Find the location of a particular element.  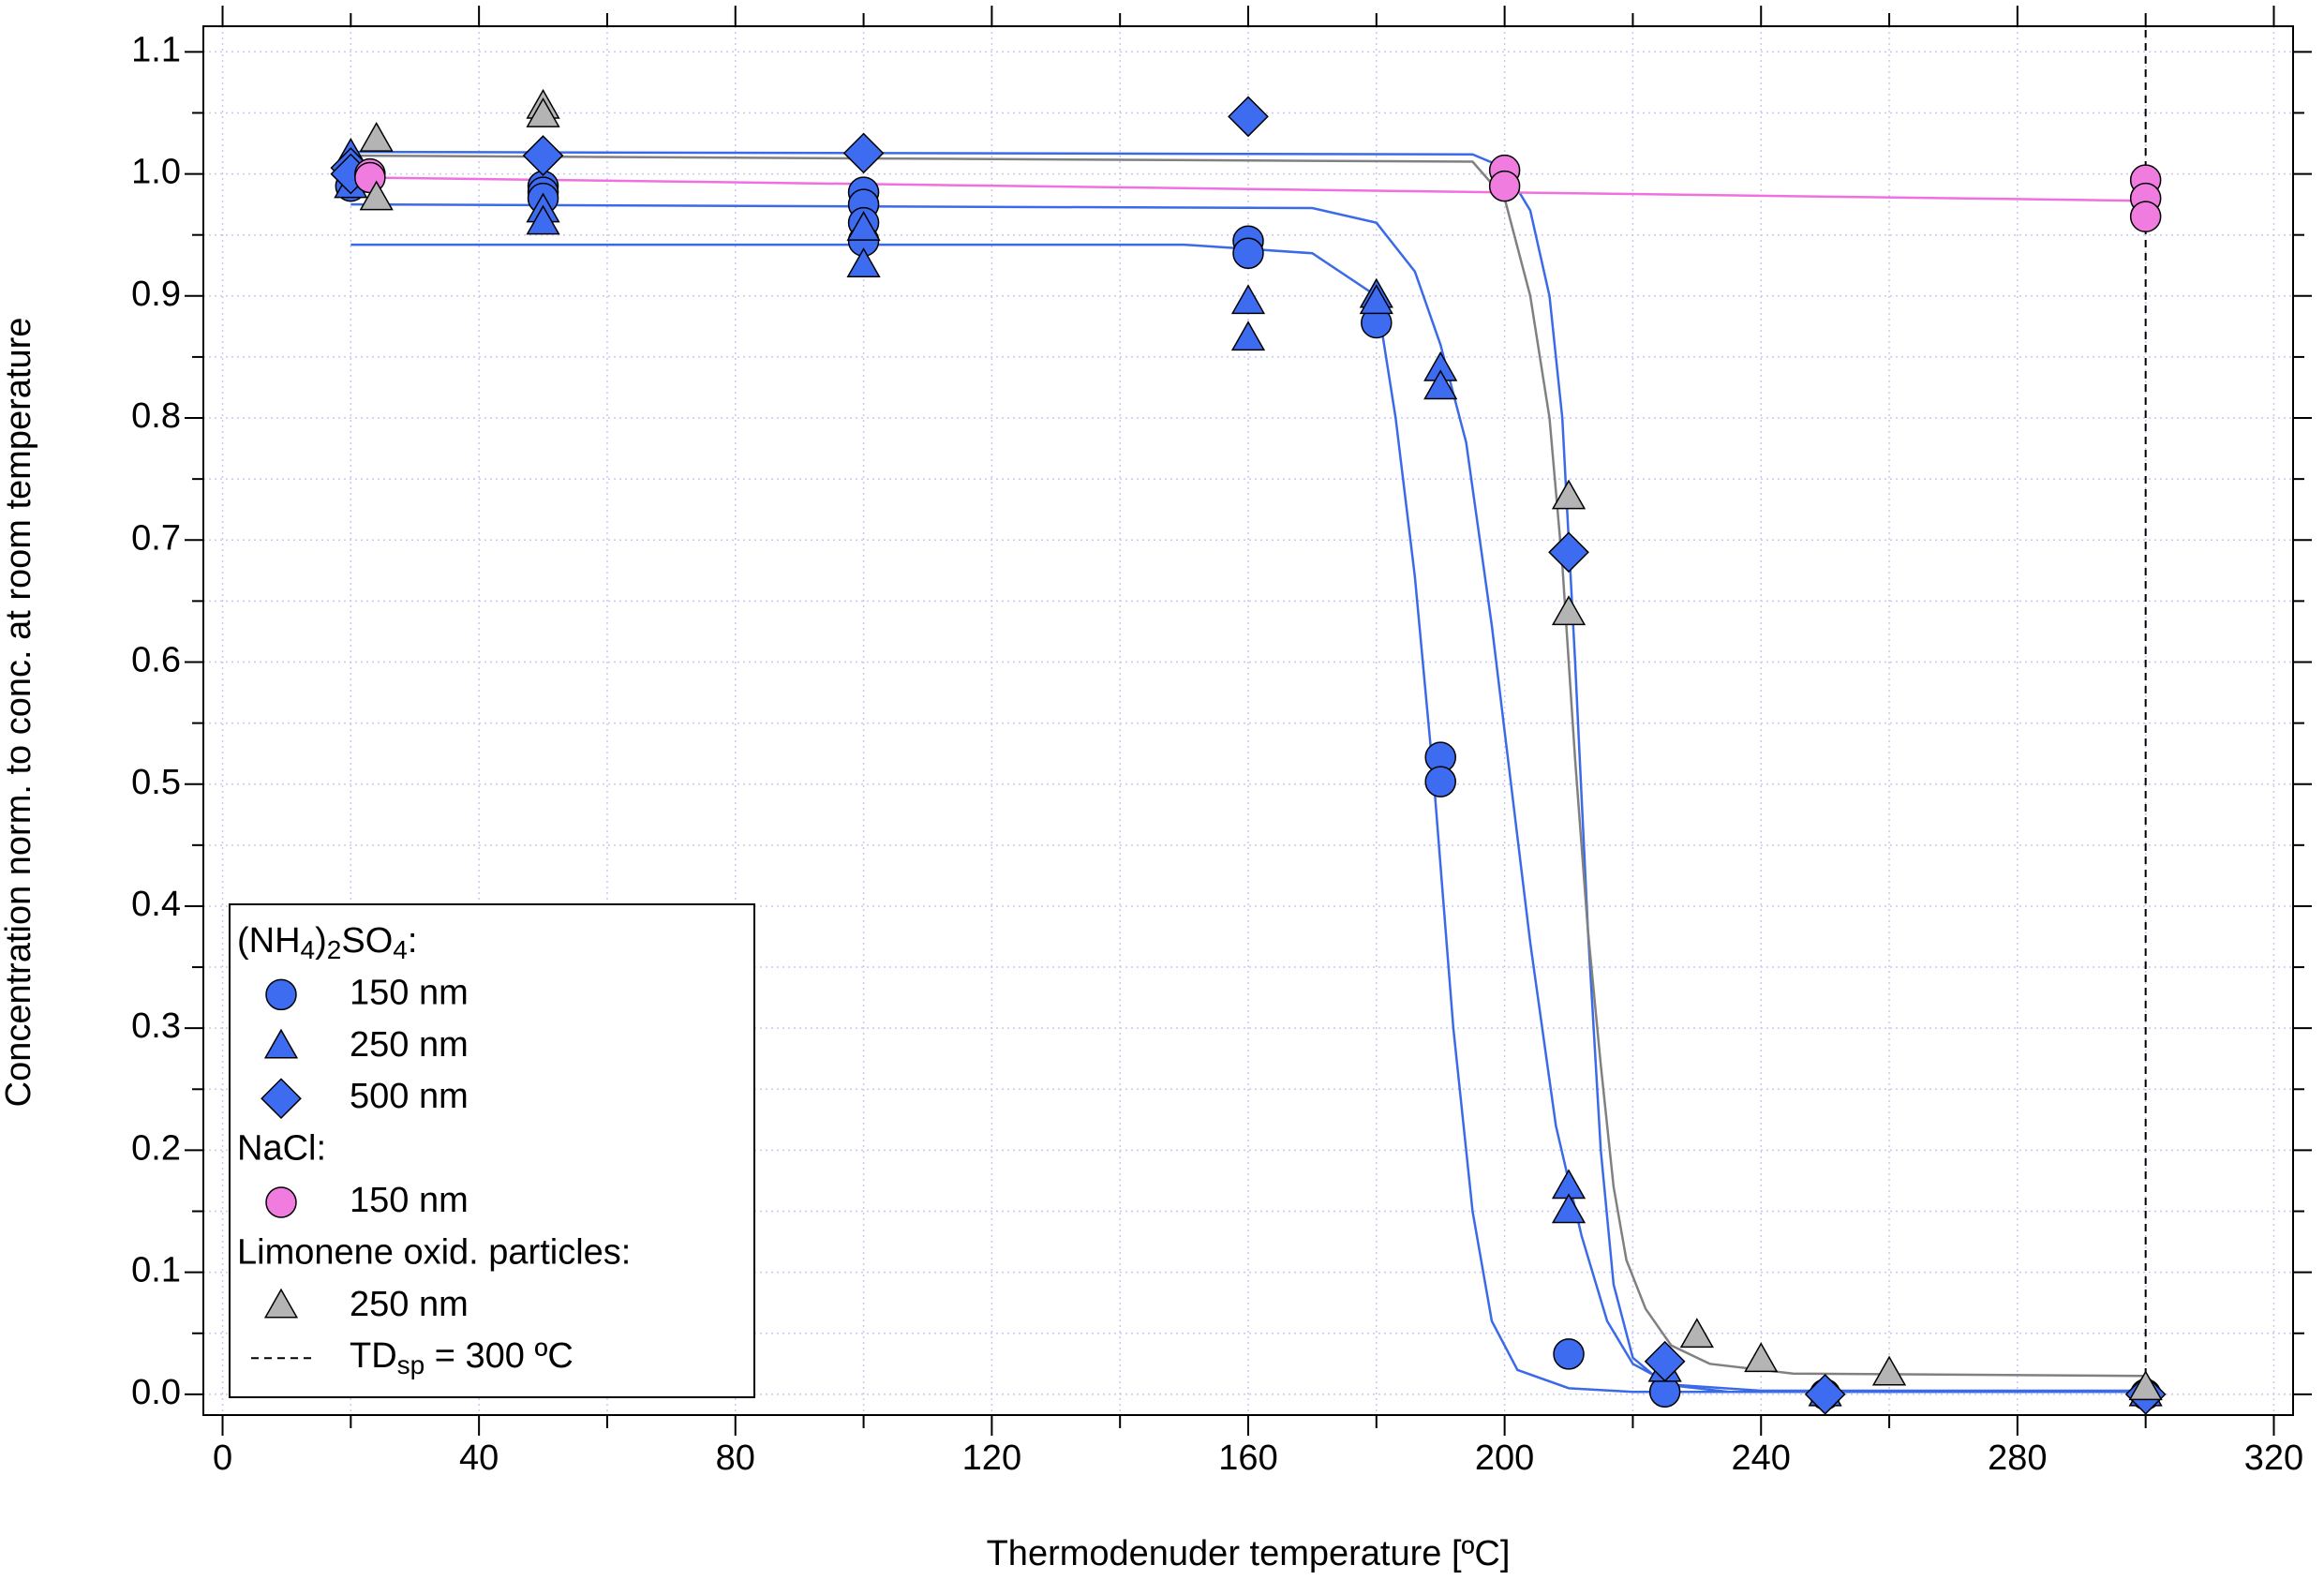

fit-curve is located at coordinates (1257, 189).